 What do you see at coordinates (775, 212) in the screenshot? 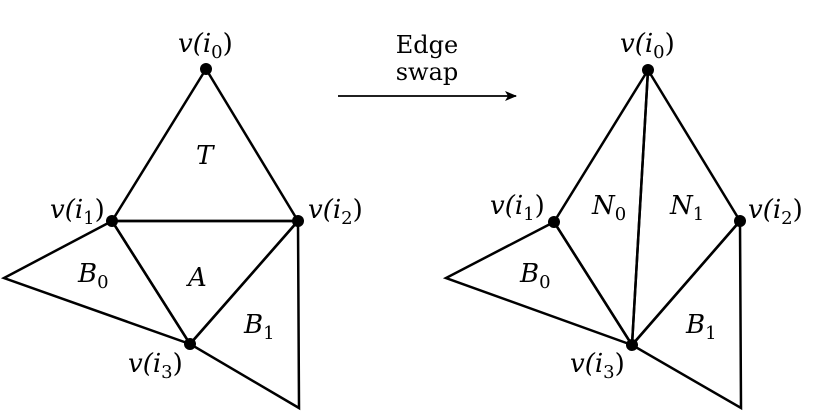
I see `right-vertex-label-i2: v(i2)` at bounding box center [775, 212].